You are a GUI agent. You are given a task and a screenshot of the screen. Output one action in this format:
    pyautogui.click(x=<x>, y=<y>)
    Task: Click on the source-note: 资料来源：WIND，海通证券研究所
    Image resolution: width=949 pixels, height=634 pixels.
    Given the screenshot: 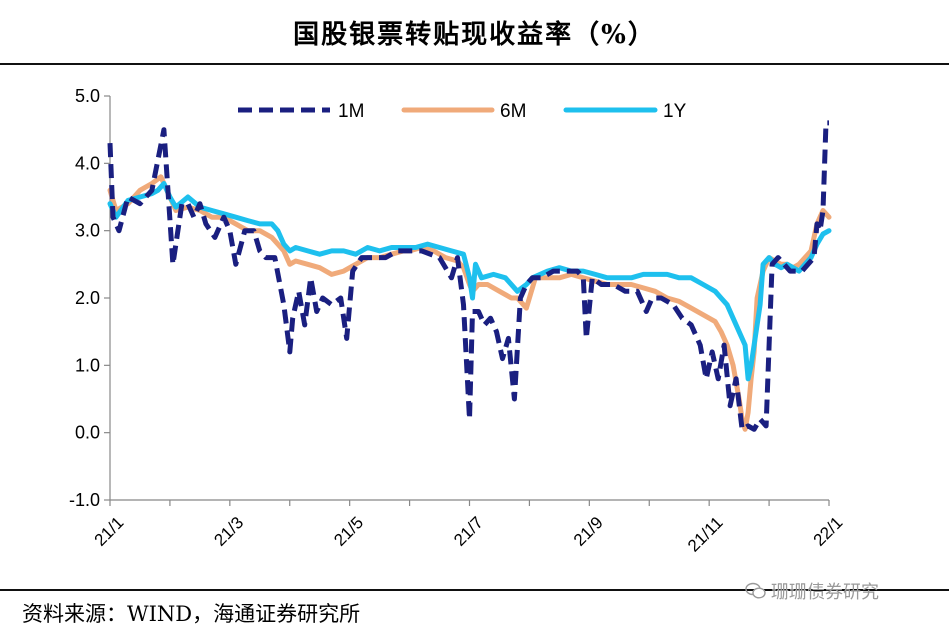 What is the action you would take?
    pyautogui.click(x=191, y=614)
    